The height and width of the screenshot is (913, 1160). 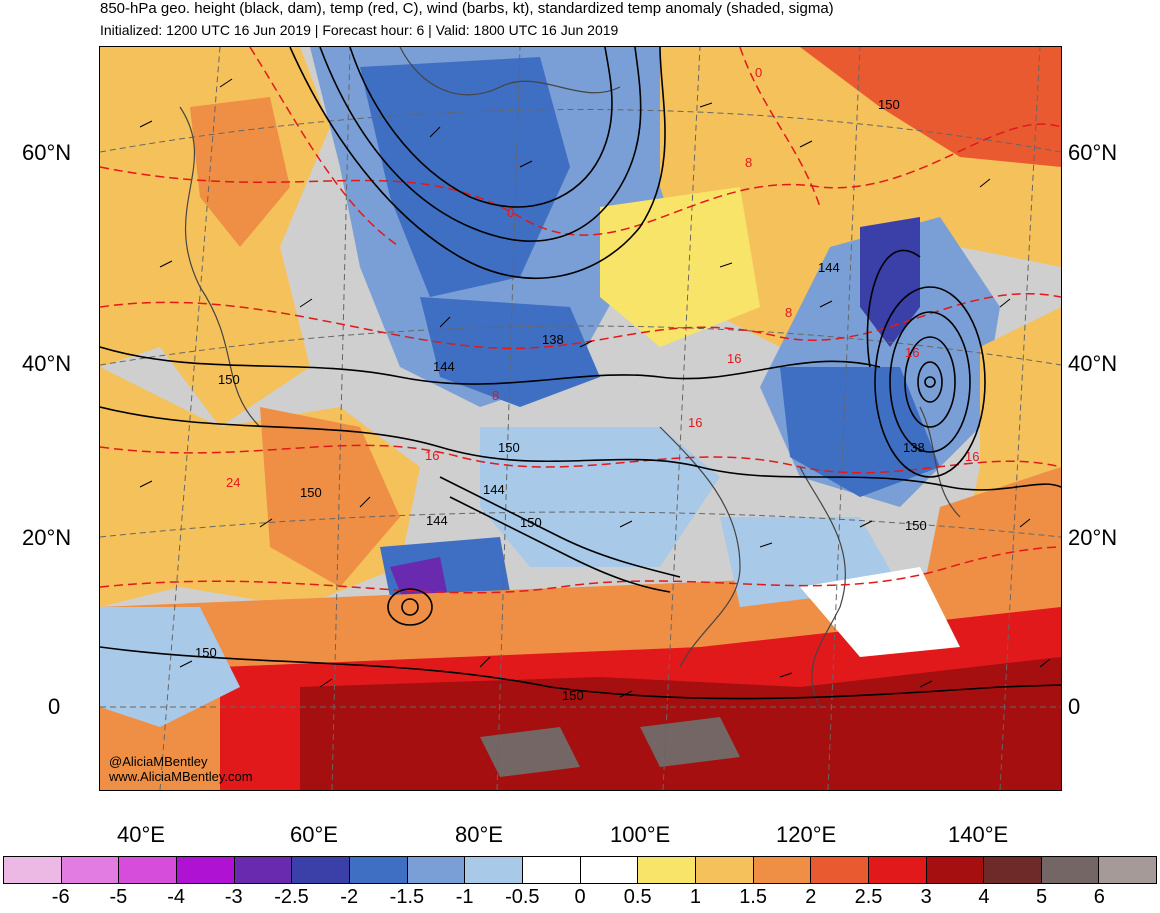 What do you see at coordinates (60, 897) in the screenshot?
I see `colorbar-label: -6` at bounding box center [60, 897].